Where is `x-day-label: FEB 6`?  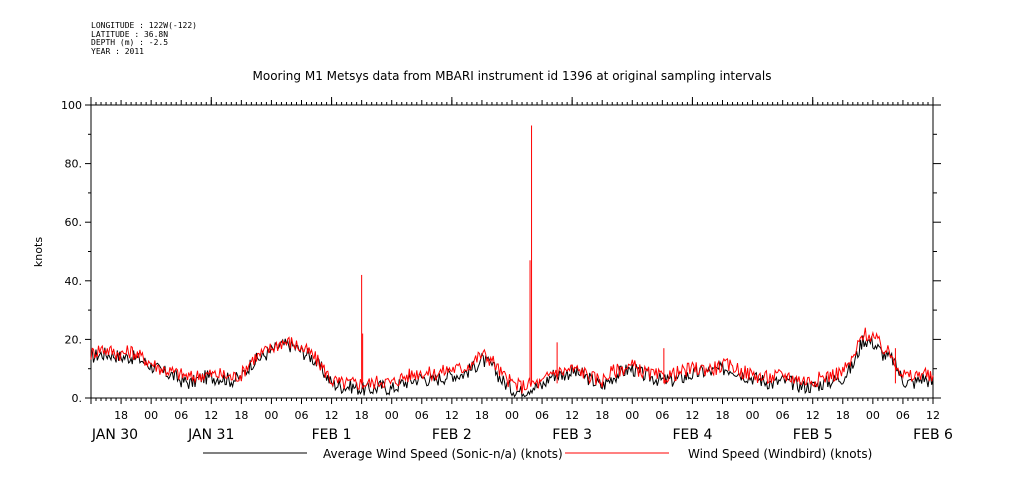
x-day-label: FEB 6 is located at coordinates (933, 435).